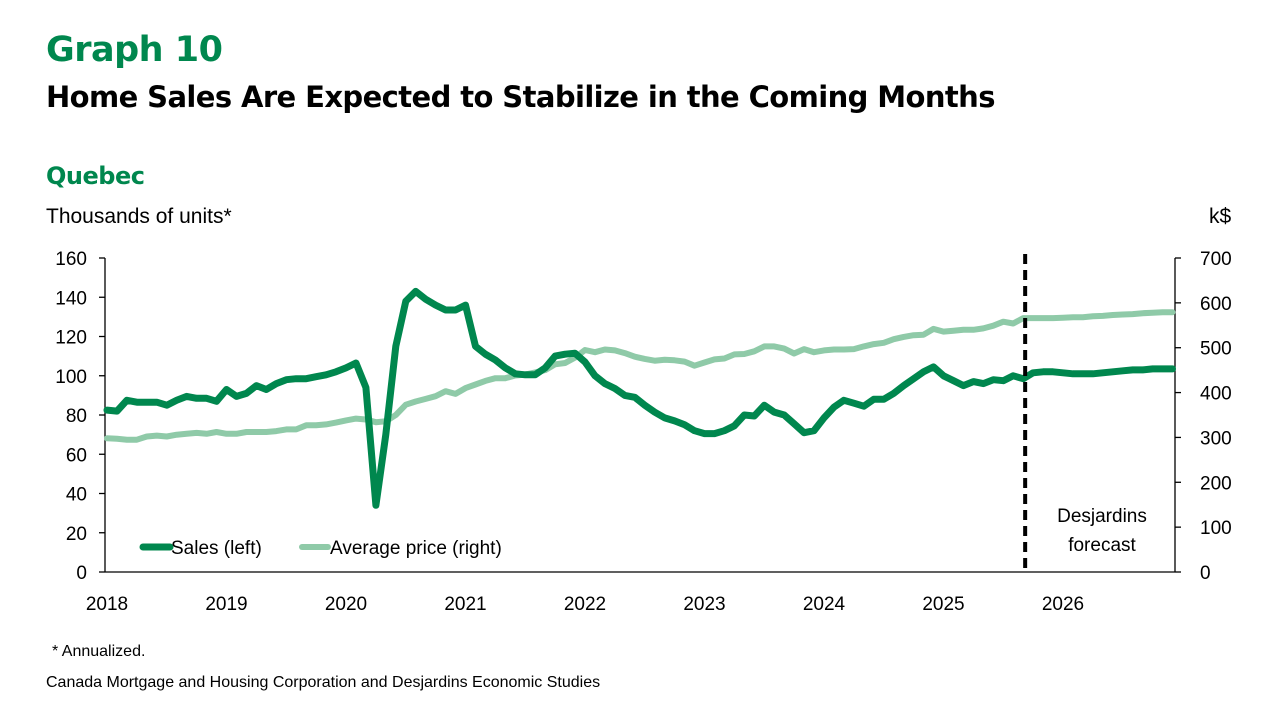 The image size is (1280, 720). I want to click on left-tick-label: 160, so click(71, 259).